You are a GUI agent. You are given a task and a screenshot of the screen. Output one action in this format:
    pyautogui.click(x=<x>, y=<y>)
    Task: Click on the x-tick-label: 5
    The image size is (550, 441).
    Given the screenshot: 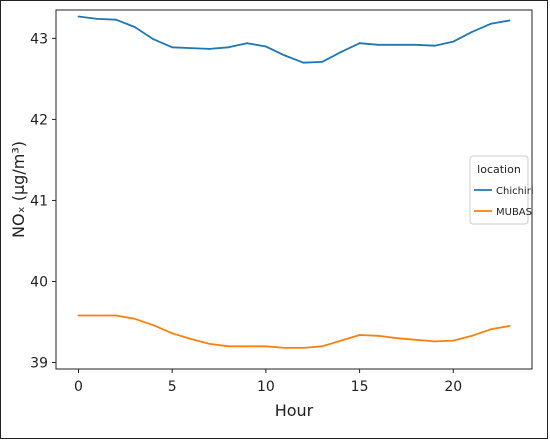 What is the action you would take?
    pyautogui.click(x=172, y=387)
    